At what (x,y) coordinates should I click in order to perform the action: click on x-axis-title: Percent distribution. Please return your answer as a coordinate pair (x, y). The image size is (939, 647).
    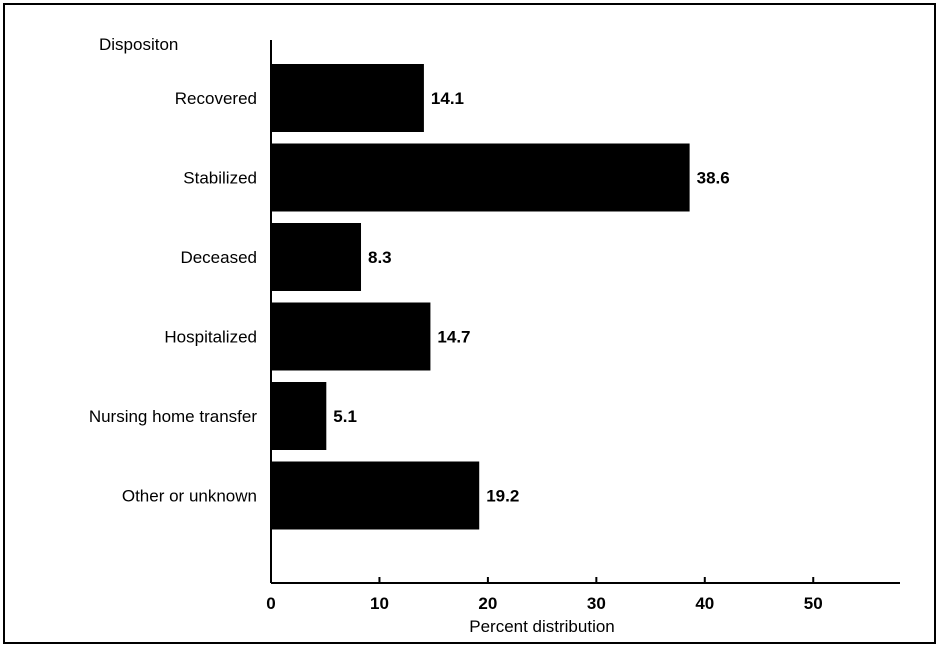
    Looking at the image, I should click on (542, 626).